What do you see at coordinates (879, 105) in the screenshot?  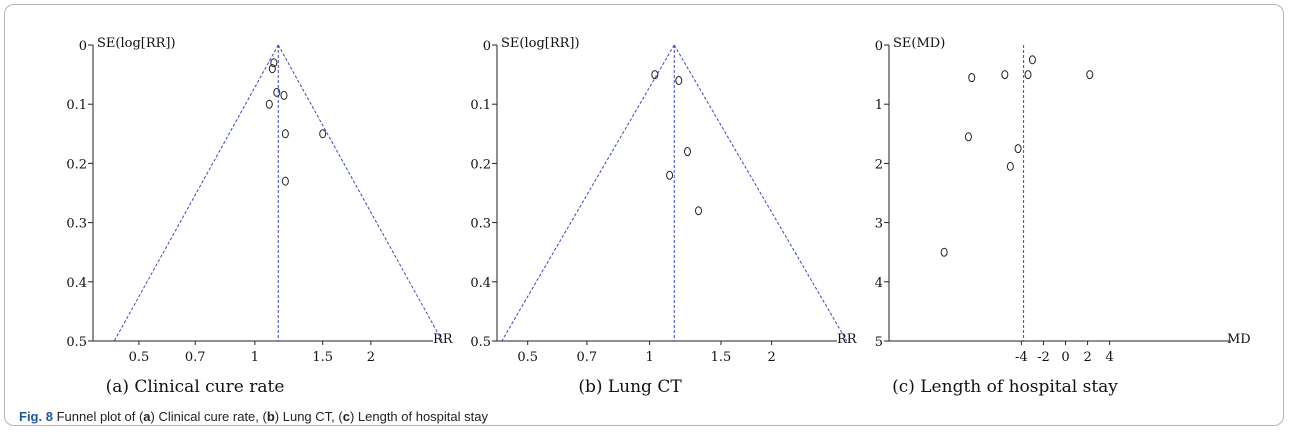 I see `y-tick-label: 1` at bounding box center [879, 105].